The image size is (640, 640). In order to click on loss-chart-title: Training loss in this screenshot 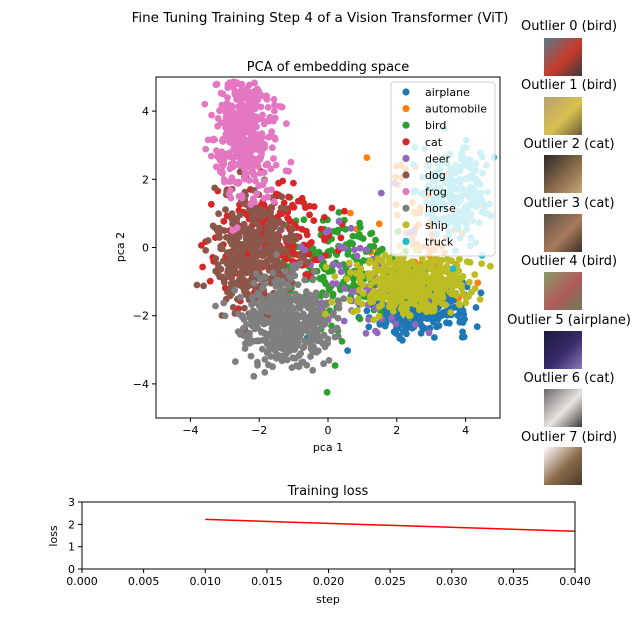, I will do `click(328, 491)`.